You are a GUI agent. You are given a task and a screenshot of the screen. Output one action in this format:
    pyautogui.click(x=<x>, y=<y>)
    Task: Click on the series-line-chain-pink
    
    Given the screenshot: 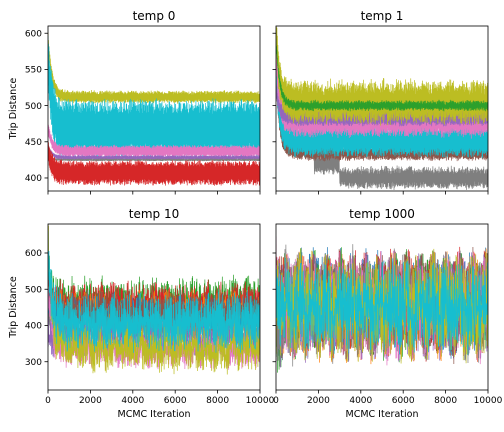 What is the action you would take?
    pyautogui.click(x=154, y=141)
    